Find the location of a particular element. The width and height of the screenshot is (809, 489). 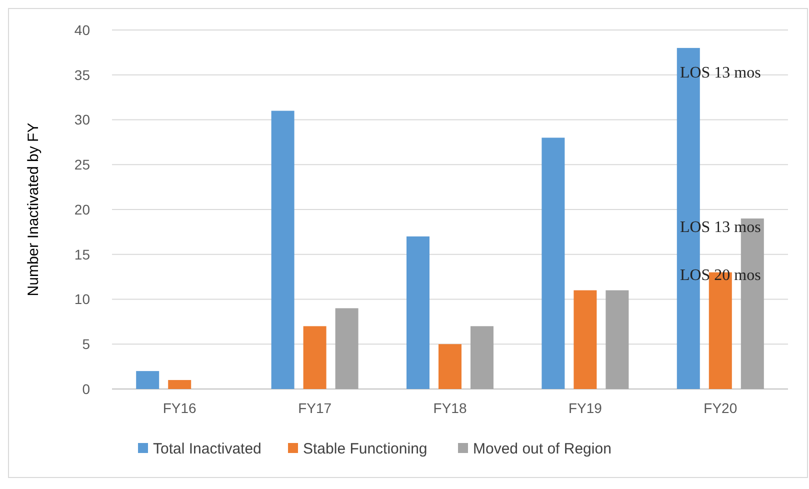

x-tick-label: FY17 is located at coordinates (315, 408).